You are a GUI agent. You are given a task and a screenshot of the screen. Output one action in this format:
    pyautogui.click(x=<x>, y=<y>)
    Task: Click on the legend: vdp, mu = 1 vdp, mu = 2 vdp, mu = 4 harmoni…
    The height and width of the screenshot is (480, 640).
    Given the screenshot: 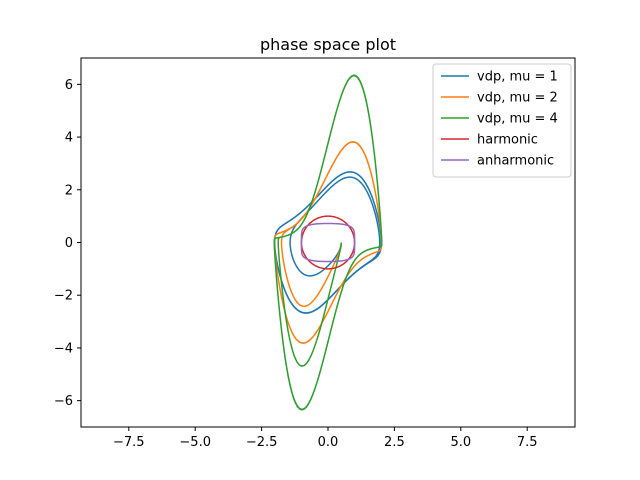 What is the action you would take?
    pyautogui.click(x=502, y=120)
    